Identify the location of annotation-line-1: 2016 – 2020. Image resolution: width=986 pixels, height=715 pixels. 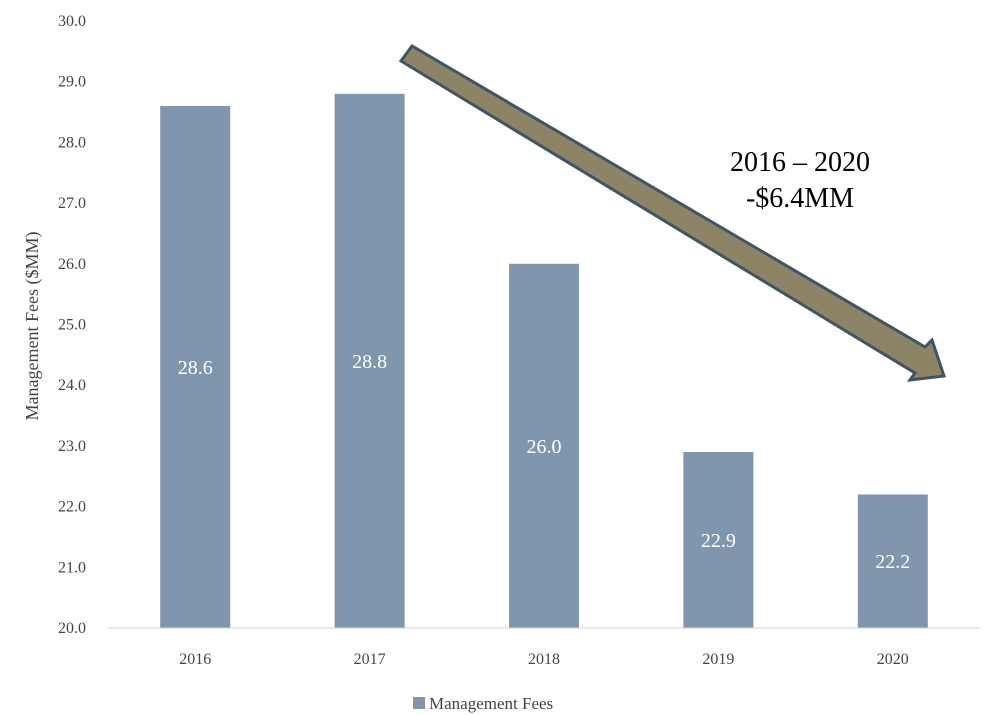
(800, 162).